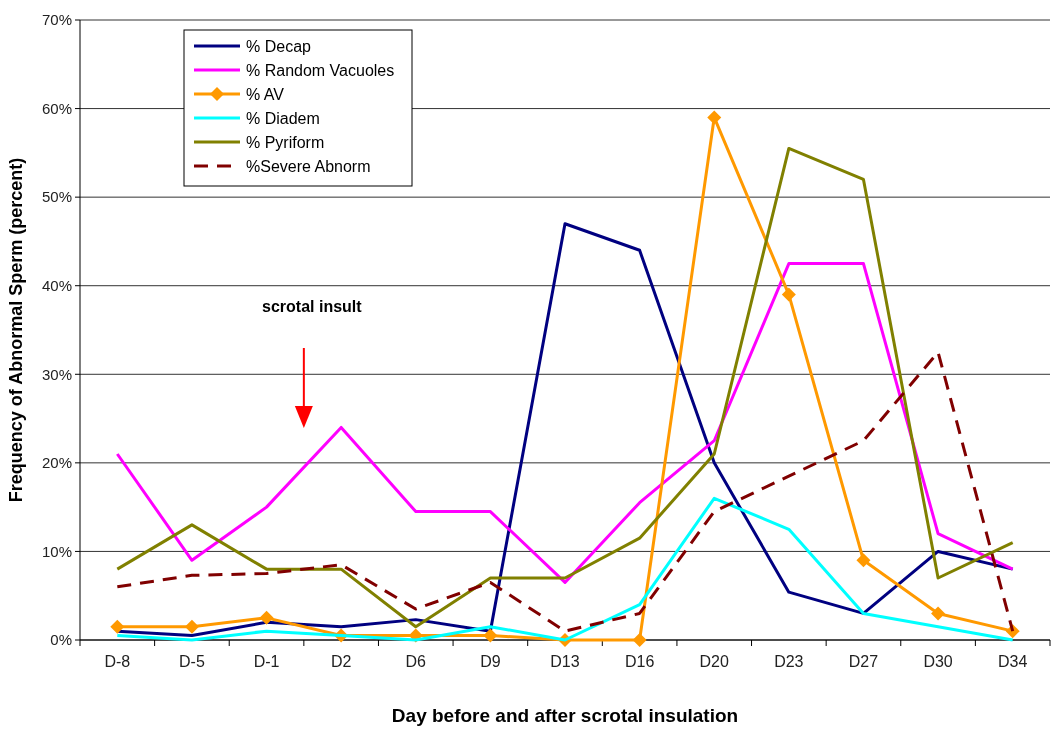 This screenshot has height=730, width=1053. I want to click on x-tick-label: D23, so click(789, 661).